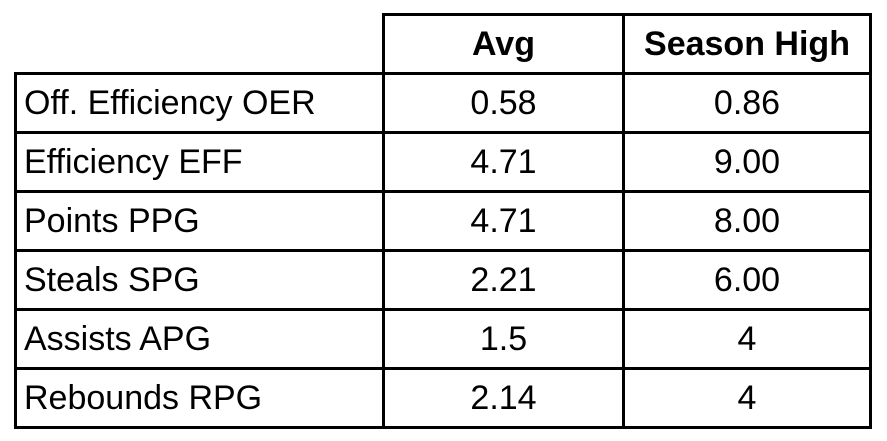 The height and width of the screenshot is (441, 887). What do you see at coordinates (199, 221) in the screenshot?
I see `stat-label: Points PPG` at bounding box center [199, 221].